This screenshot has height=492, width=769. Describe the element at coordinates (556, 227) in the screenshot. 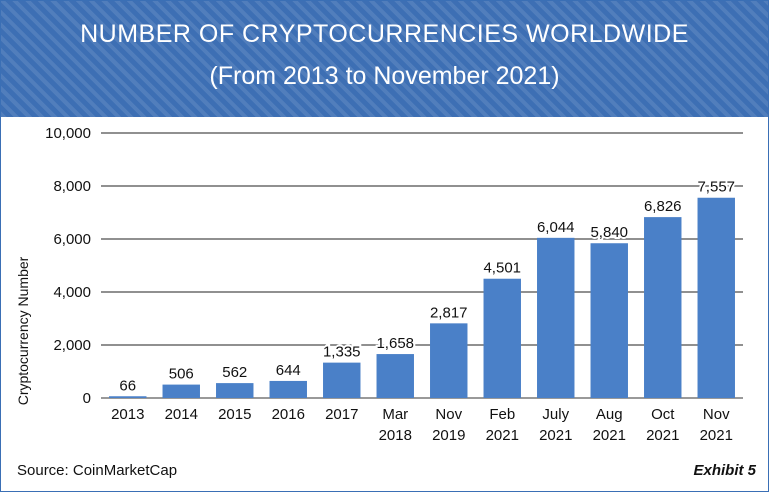

I see `bar-value-label: 6,044` at that location.